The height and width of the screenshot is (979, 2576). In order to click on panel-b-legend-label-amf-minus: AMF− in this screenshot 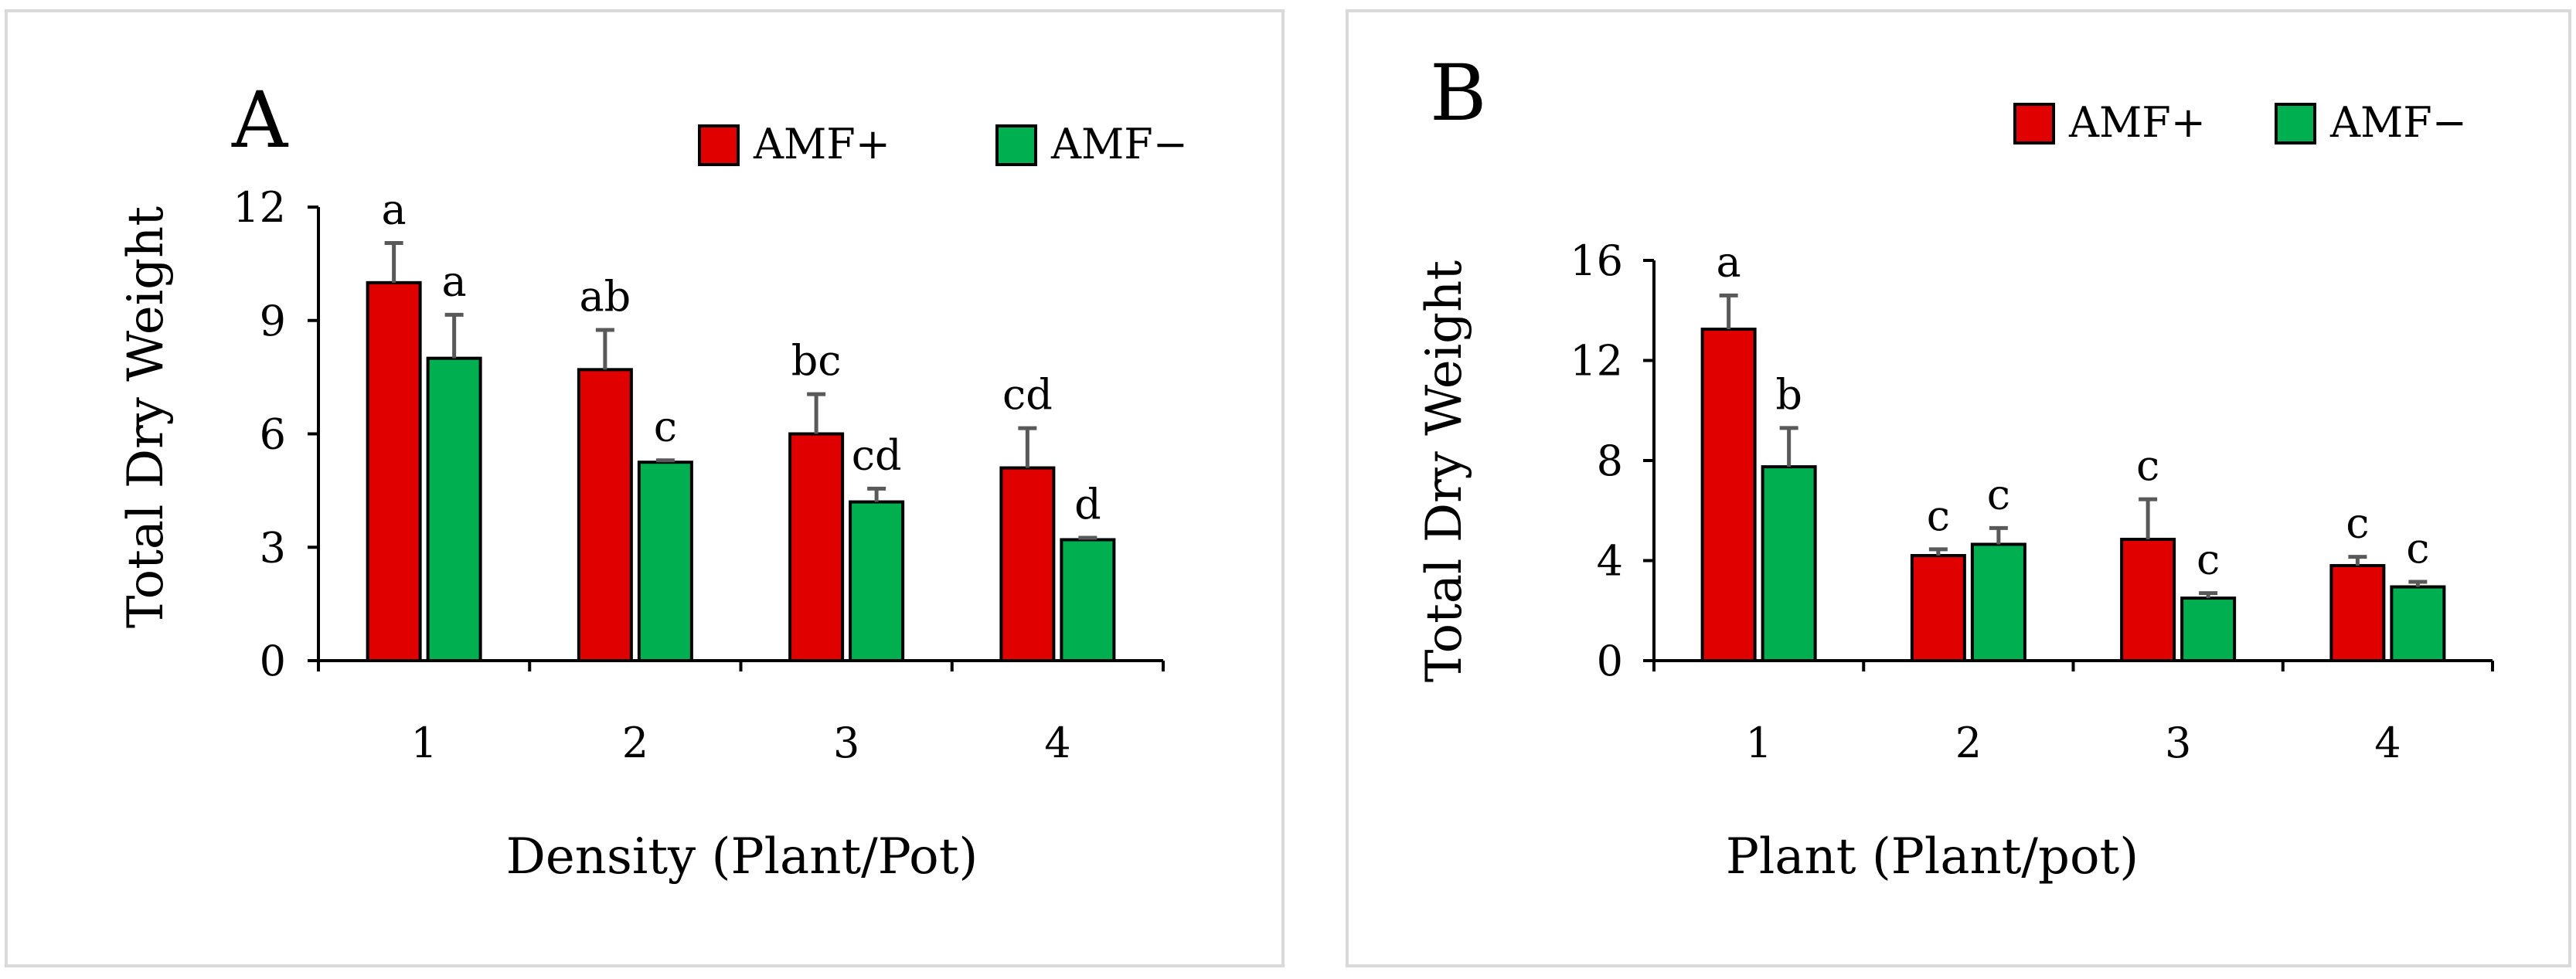, I will do `click(2398, 122)`.